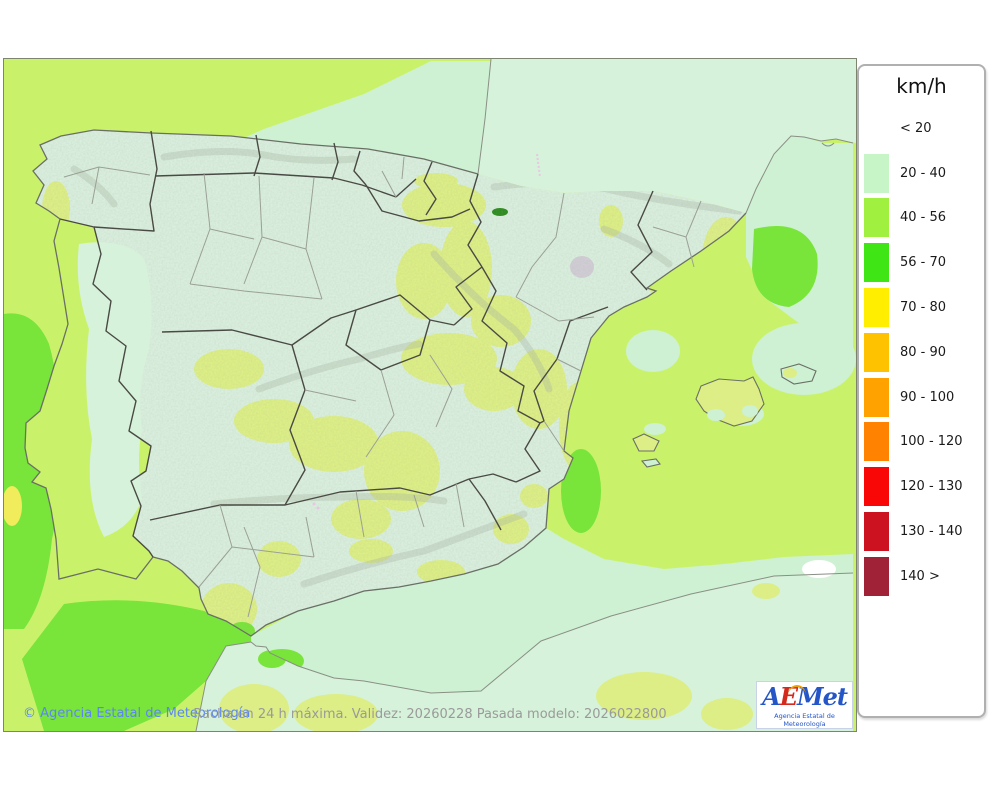  Describe the element at coordinates (646, 442) in the screenshot. I see `ibiza` at that location.